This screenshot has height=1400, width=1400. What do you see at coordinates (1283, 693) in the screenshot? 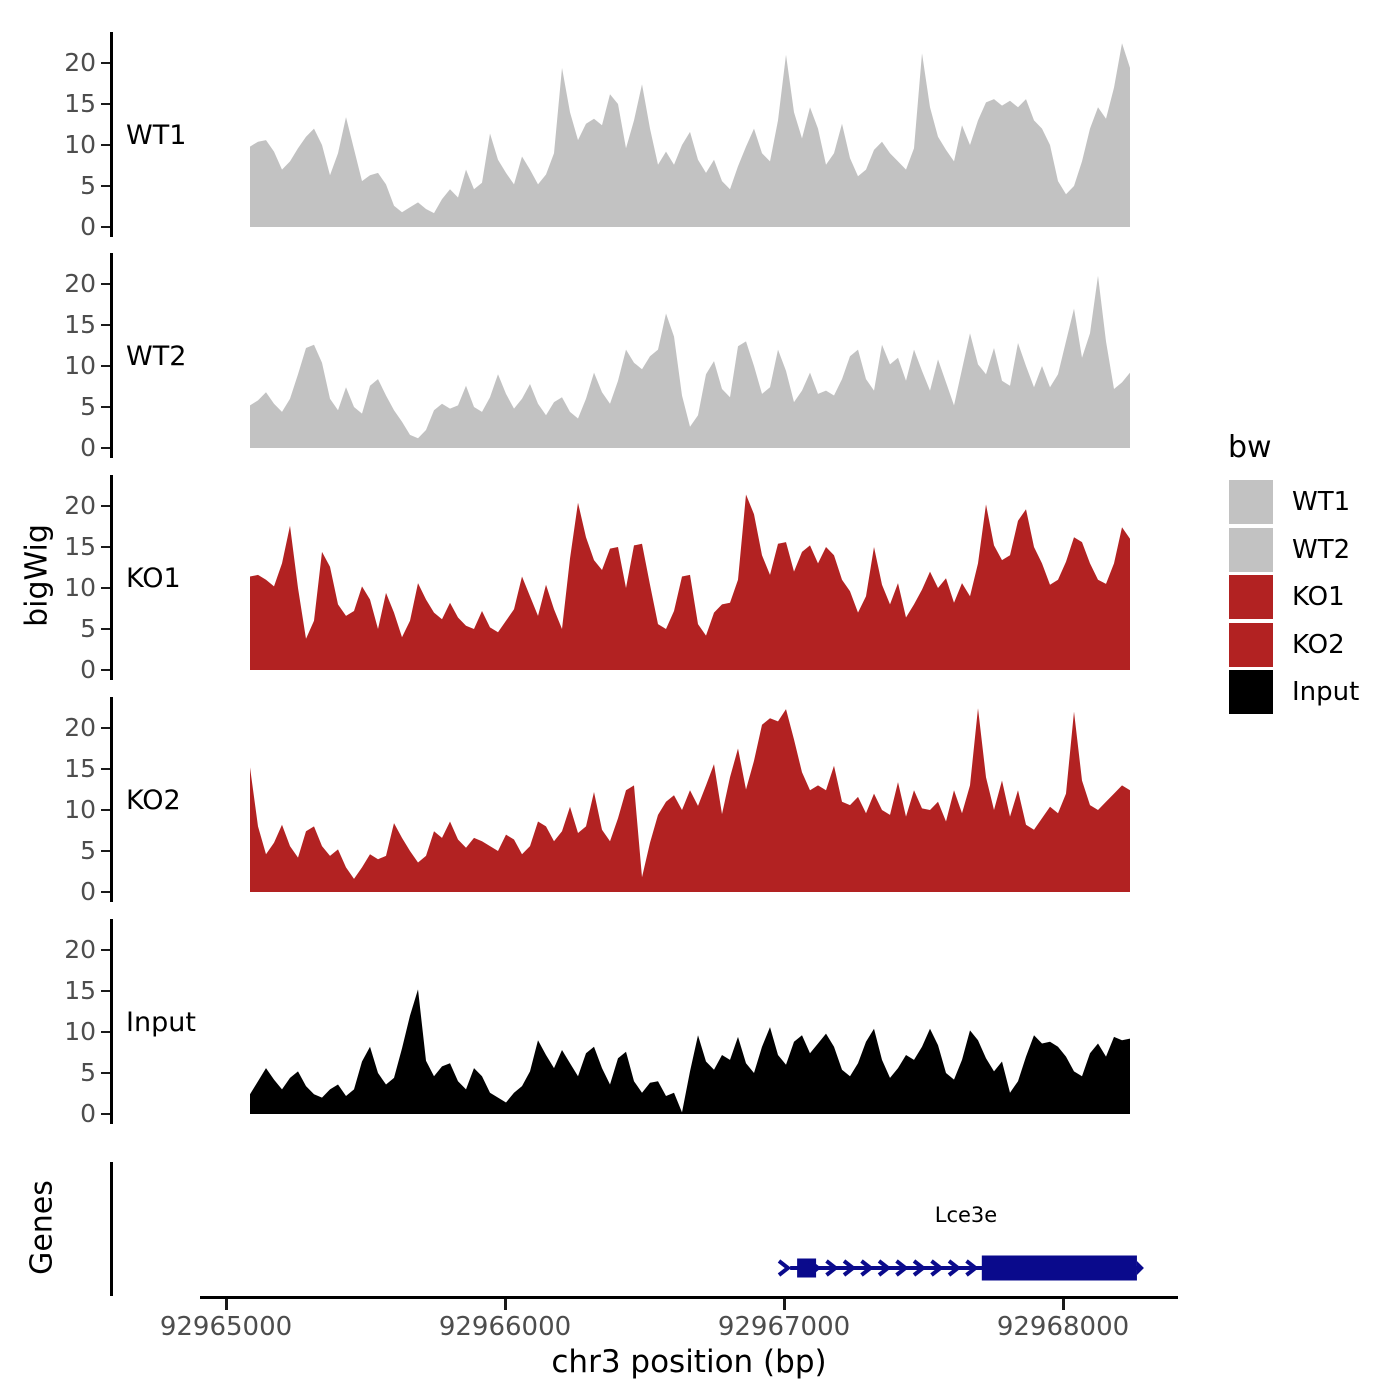
I see `legend-item-input: Input` at bounding box center [1283, 693].